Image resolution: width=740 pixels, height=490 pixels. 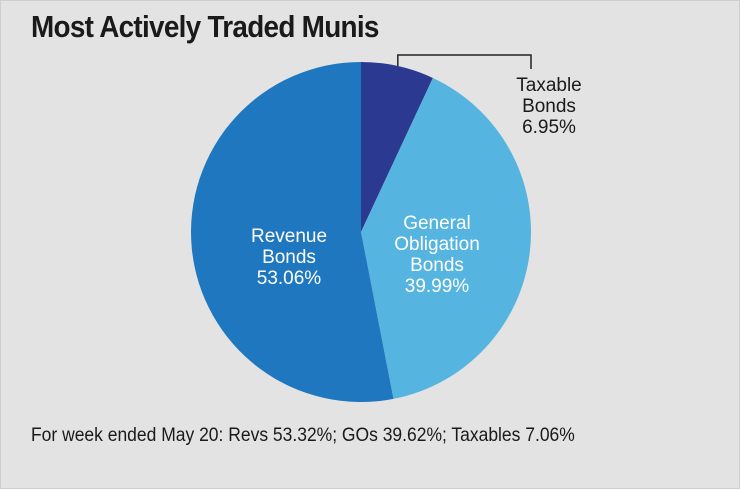 What do you see at coordinates (549, 106) in the screenshot?
I see `slice-label-taxable-bonds: Taxable Bonds 6.95%` at bounding box center [549, 106].